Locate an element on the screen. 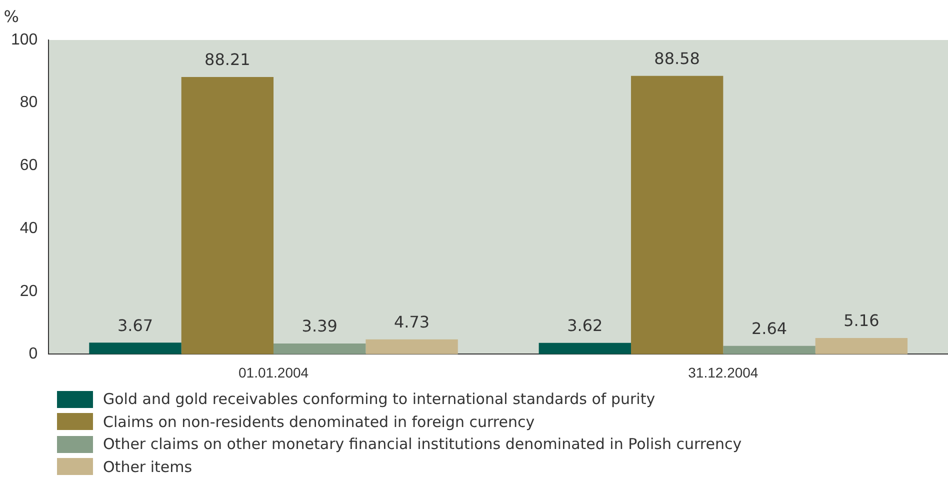  y-tick-label: 100 is located at coordinates (24, 39).